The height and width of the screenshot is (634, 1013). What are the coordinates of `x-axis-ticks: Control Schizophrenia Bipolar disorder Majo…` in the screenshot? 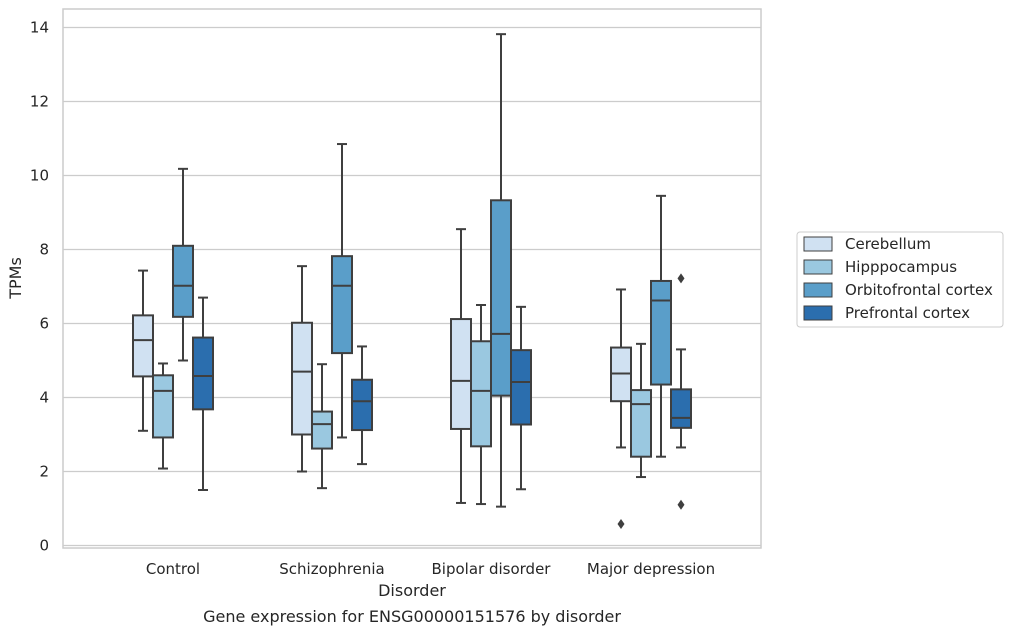 It's located at (430, 569).